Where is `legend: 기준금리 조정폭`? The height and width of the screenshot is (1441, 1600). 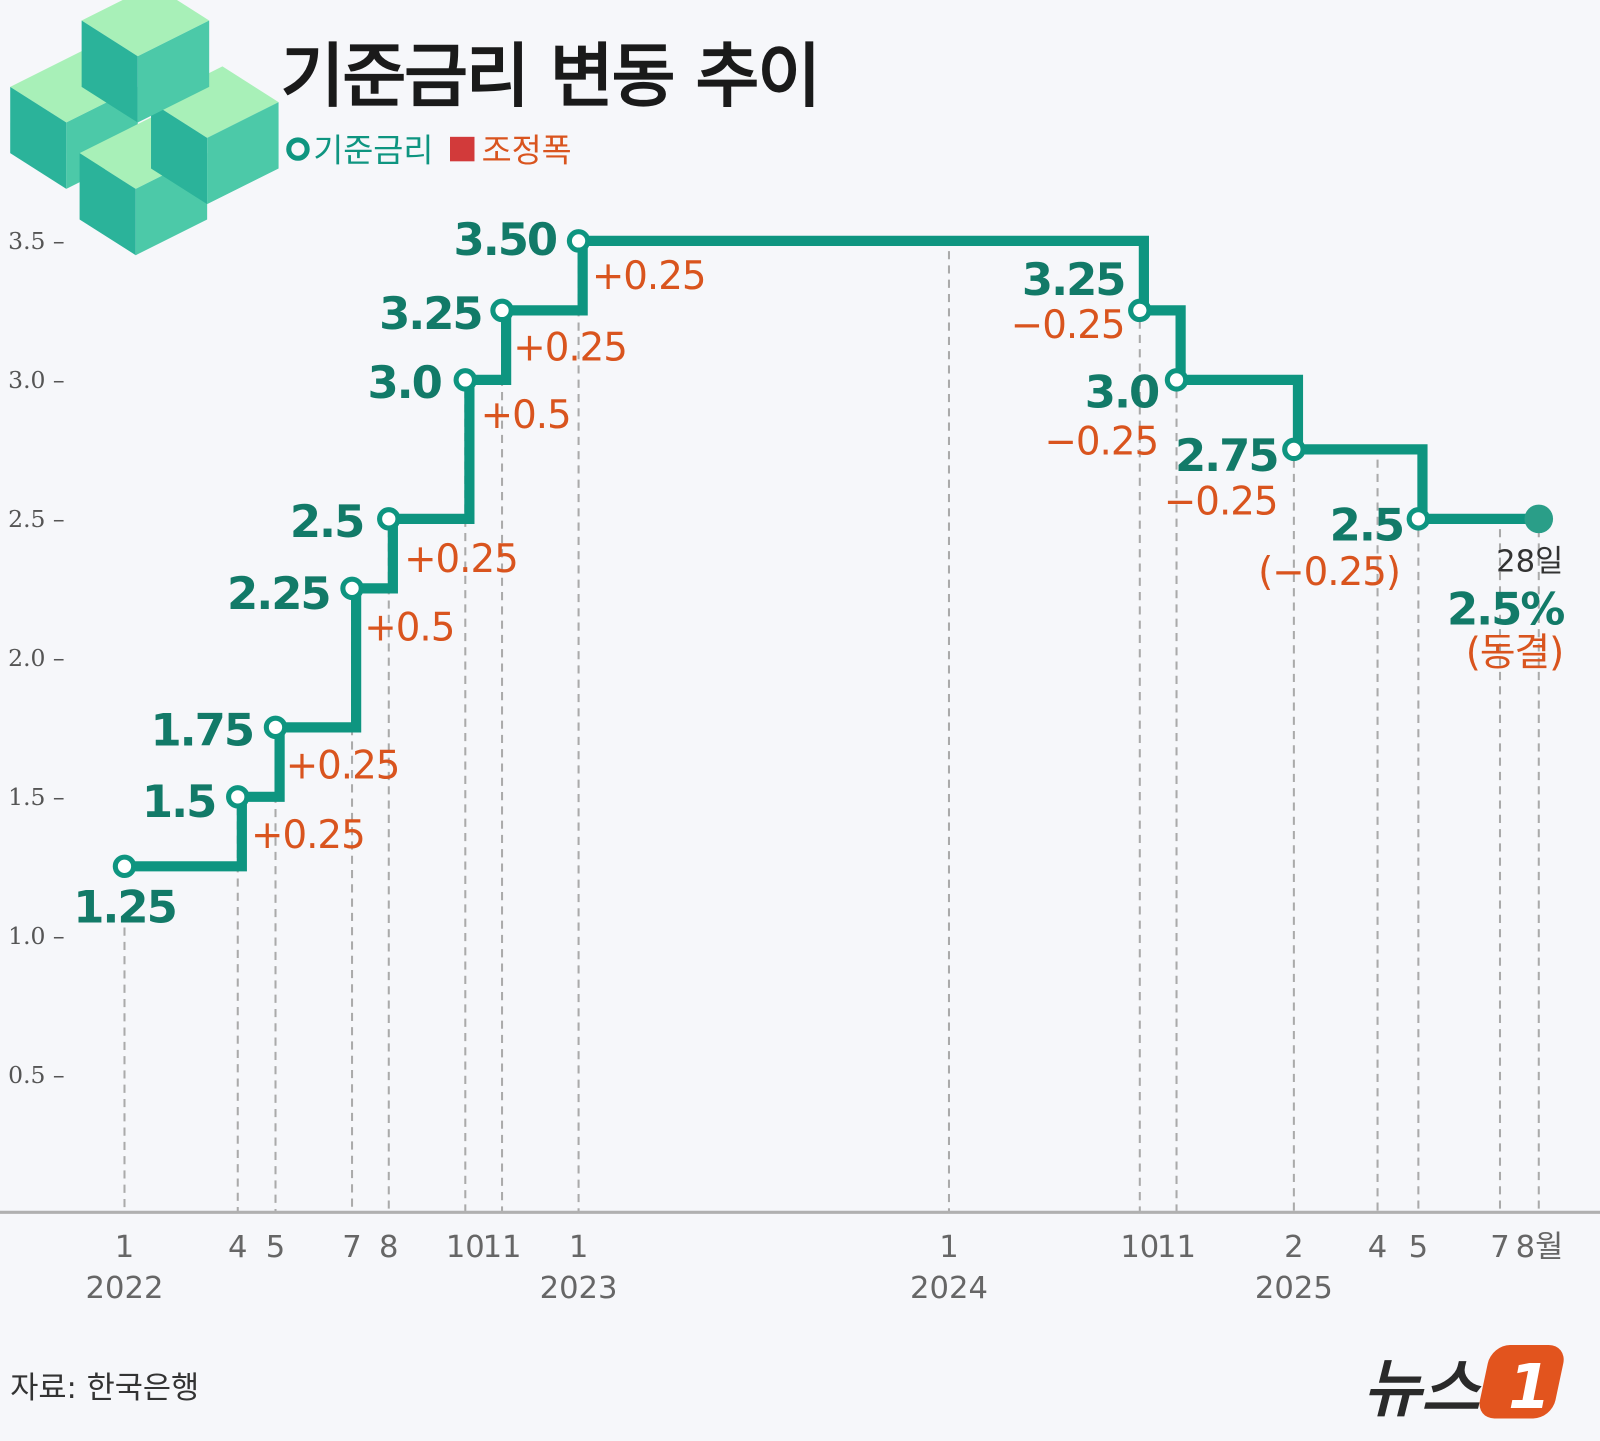
legend: 기준금리 조정폭 is located at coordinates (429, 150).